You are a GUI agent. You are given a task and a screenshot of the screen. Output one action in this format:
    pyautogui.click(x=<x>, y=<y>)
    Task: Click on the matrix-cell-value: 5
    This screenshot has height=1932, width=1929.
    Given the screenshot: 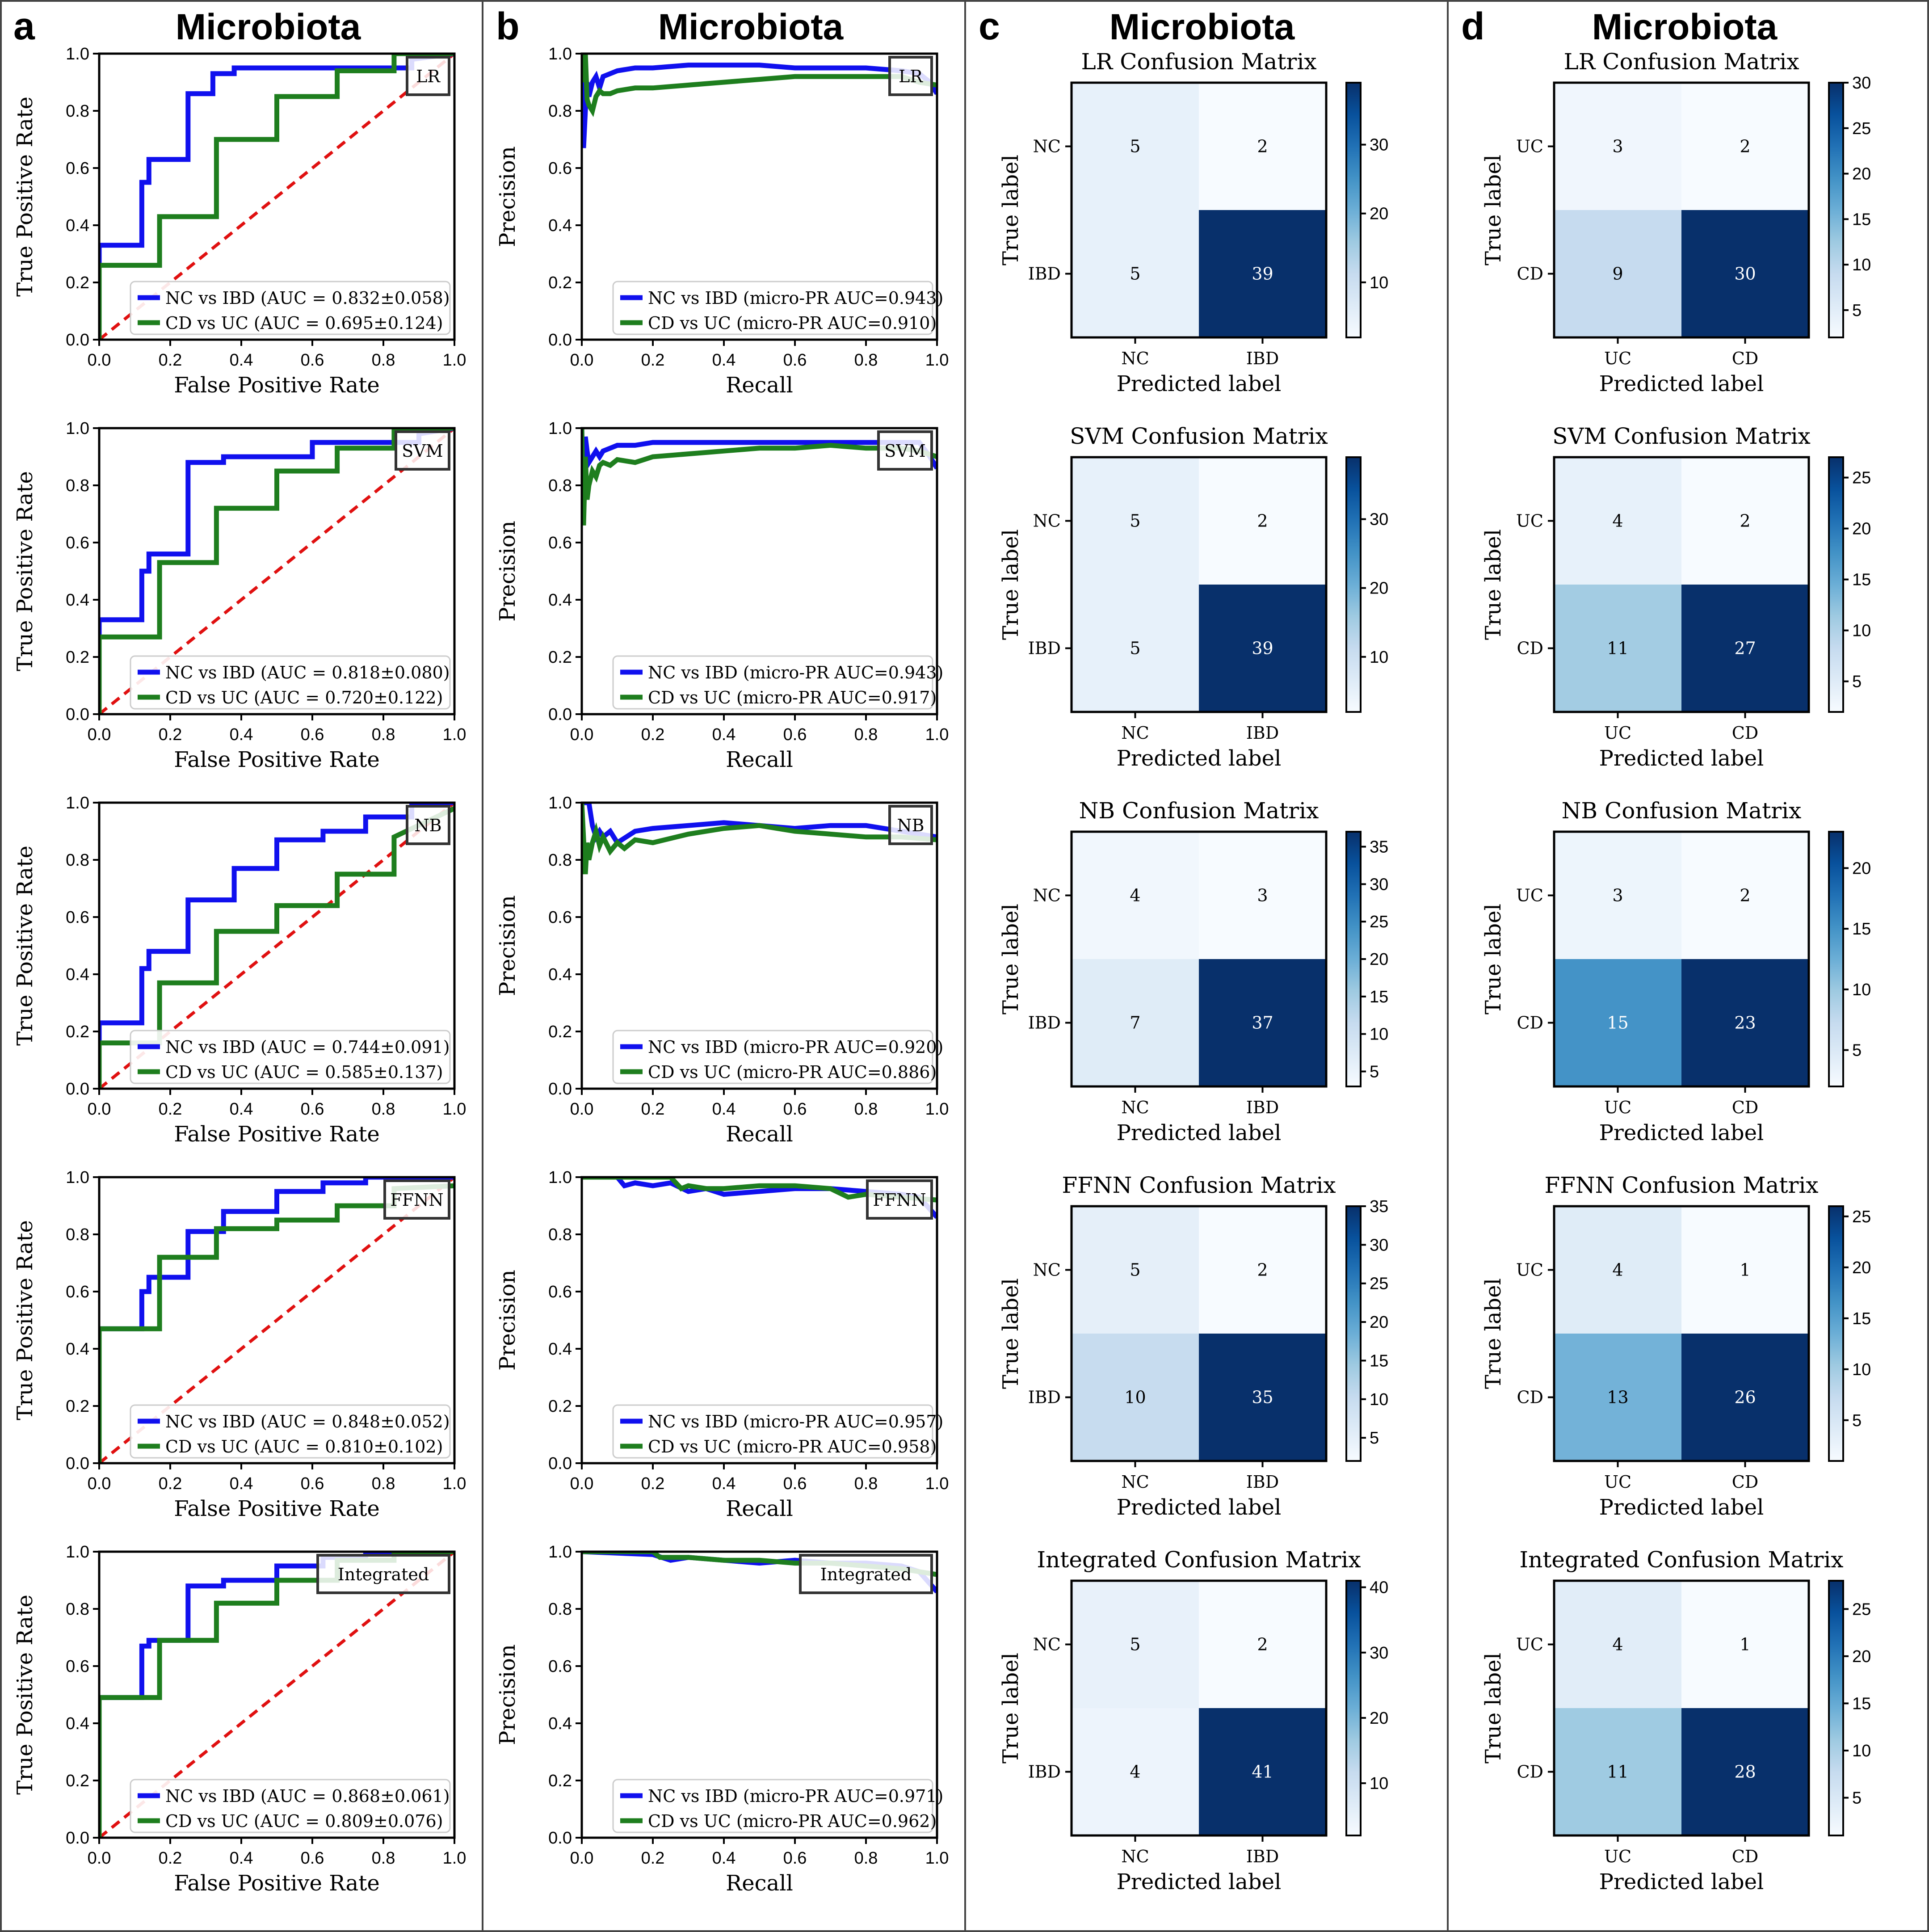 What is the action you would take?
    pyautogui.click(x=1135, y=146)
    